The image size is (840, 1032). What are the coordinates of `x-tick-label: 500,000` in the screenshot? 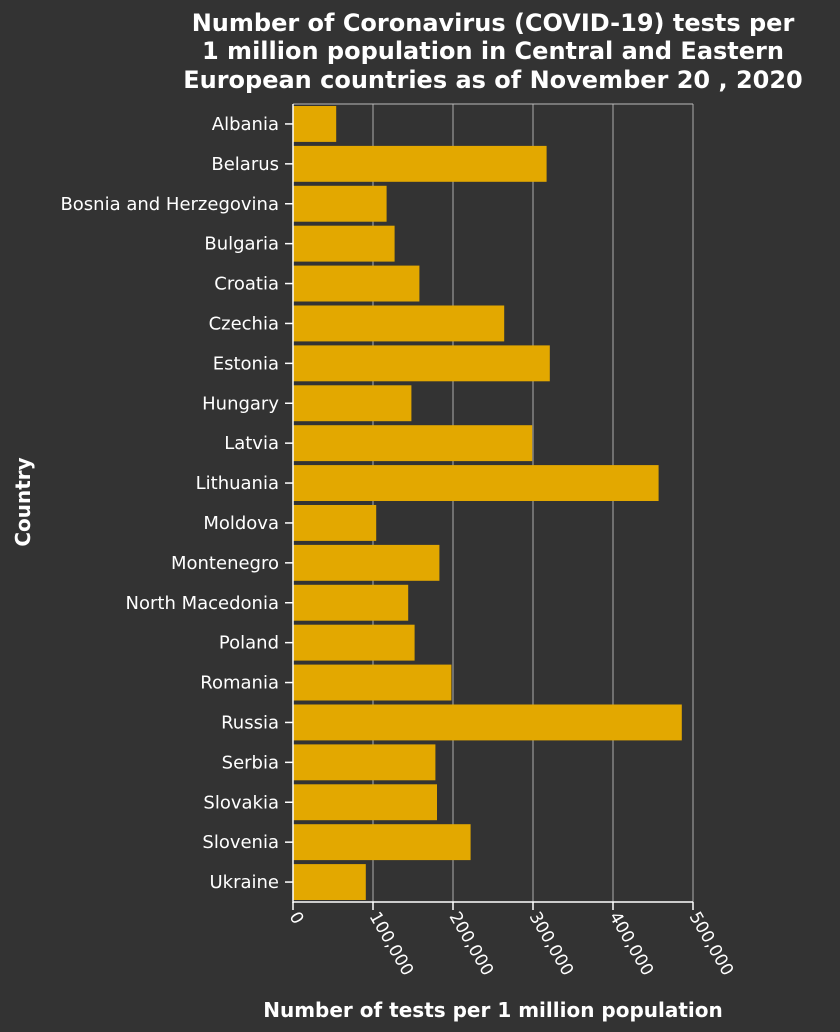 It's located at (711, 944).